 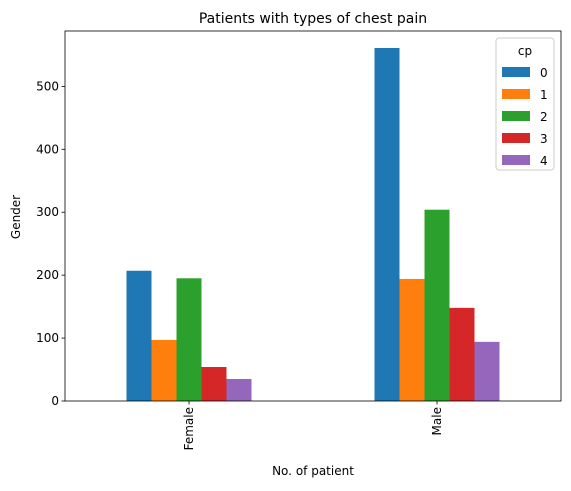 I want to click on legend-title: cp, so click(x=525, y=51).